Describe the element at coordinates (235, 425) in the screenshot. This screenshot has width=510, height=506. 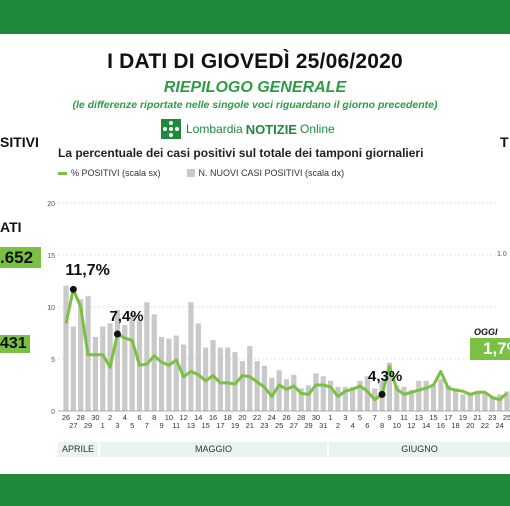
I see `x-tick-label-23: 19` at that location.